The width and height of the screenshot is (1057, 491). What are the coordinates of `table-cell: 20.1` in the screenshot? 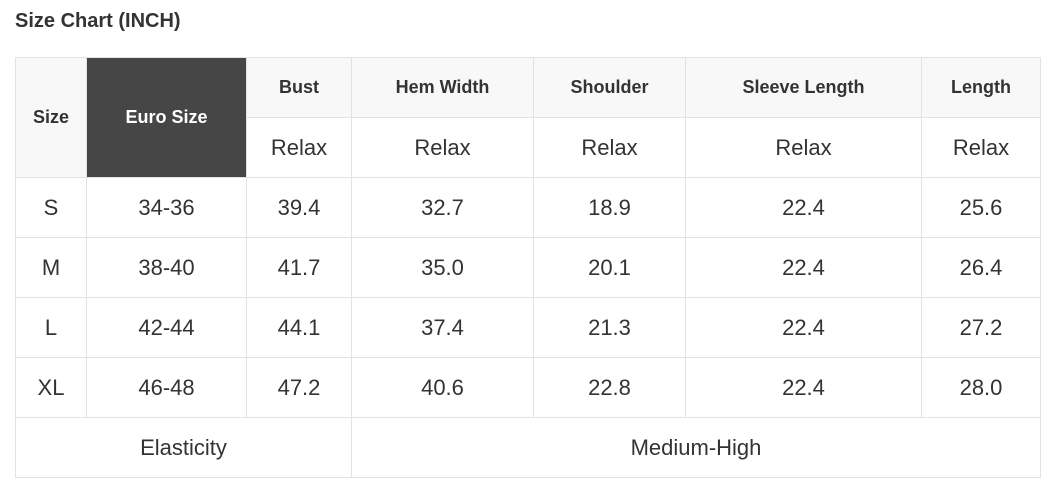 It's located at (609, 267).